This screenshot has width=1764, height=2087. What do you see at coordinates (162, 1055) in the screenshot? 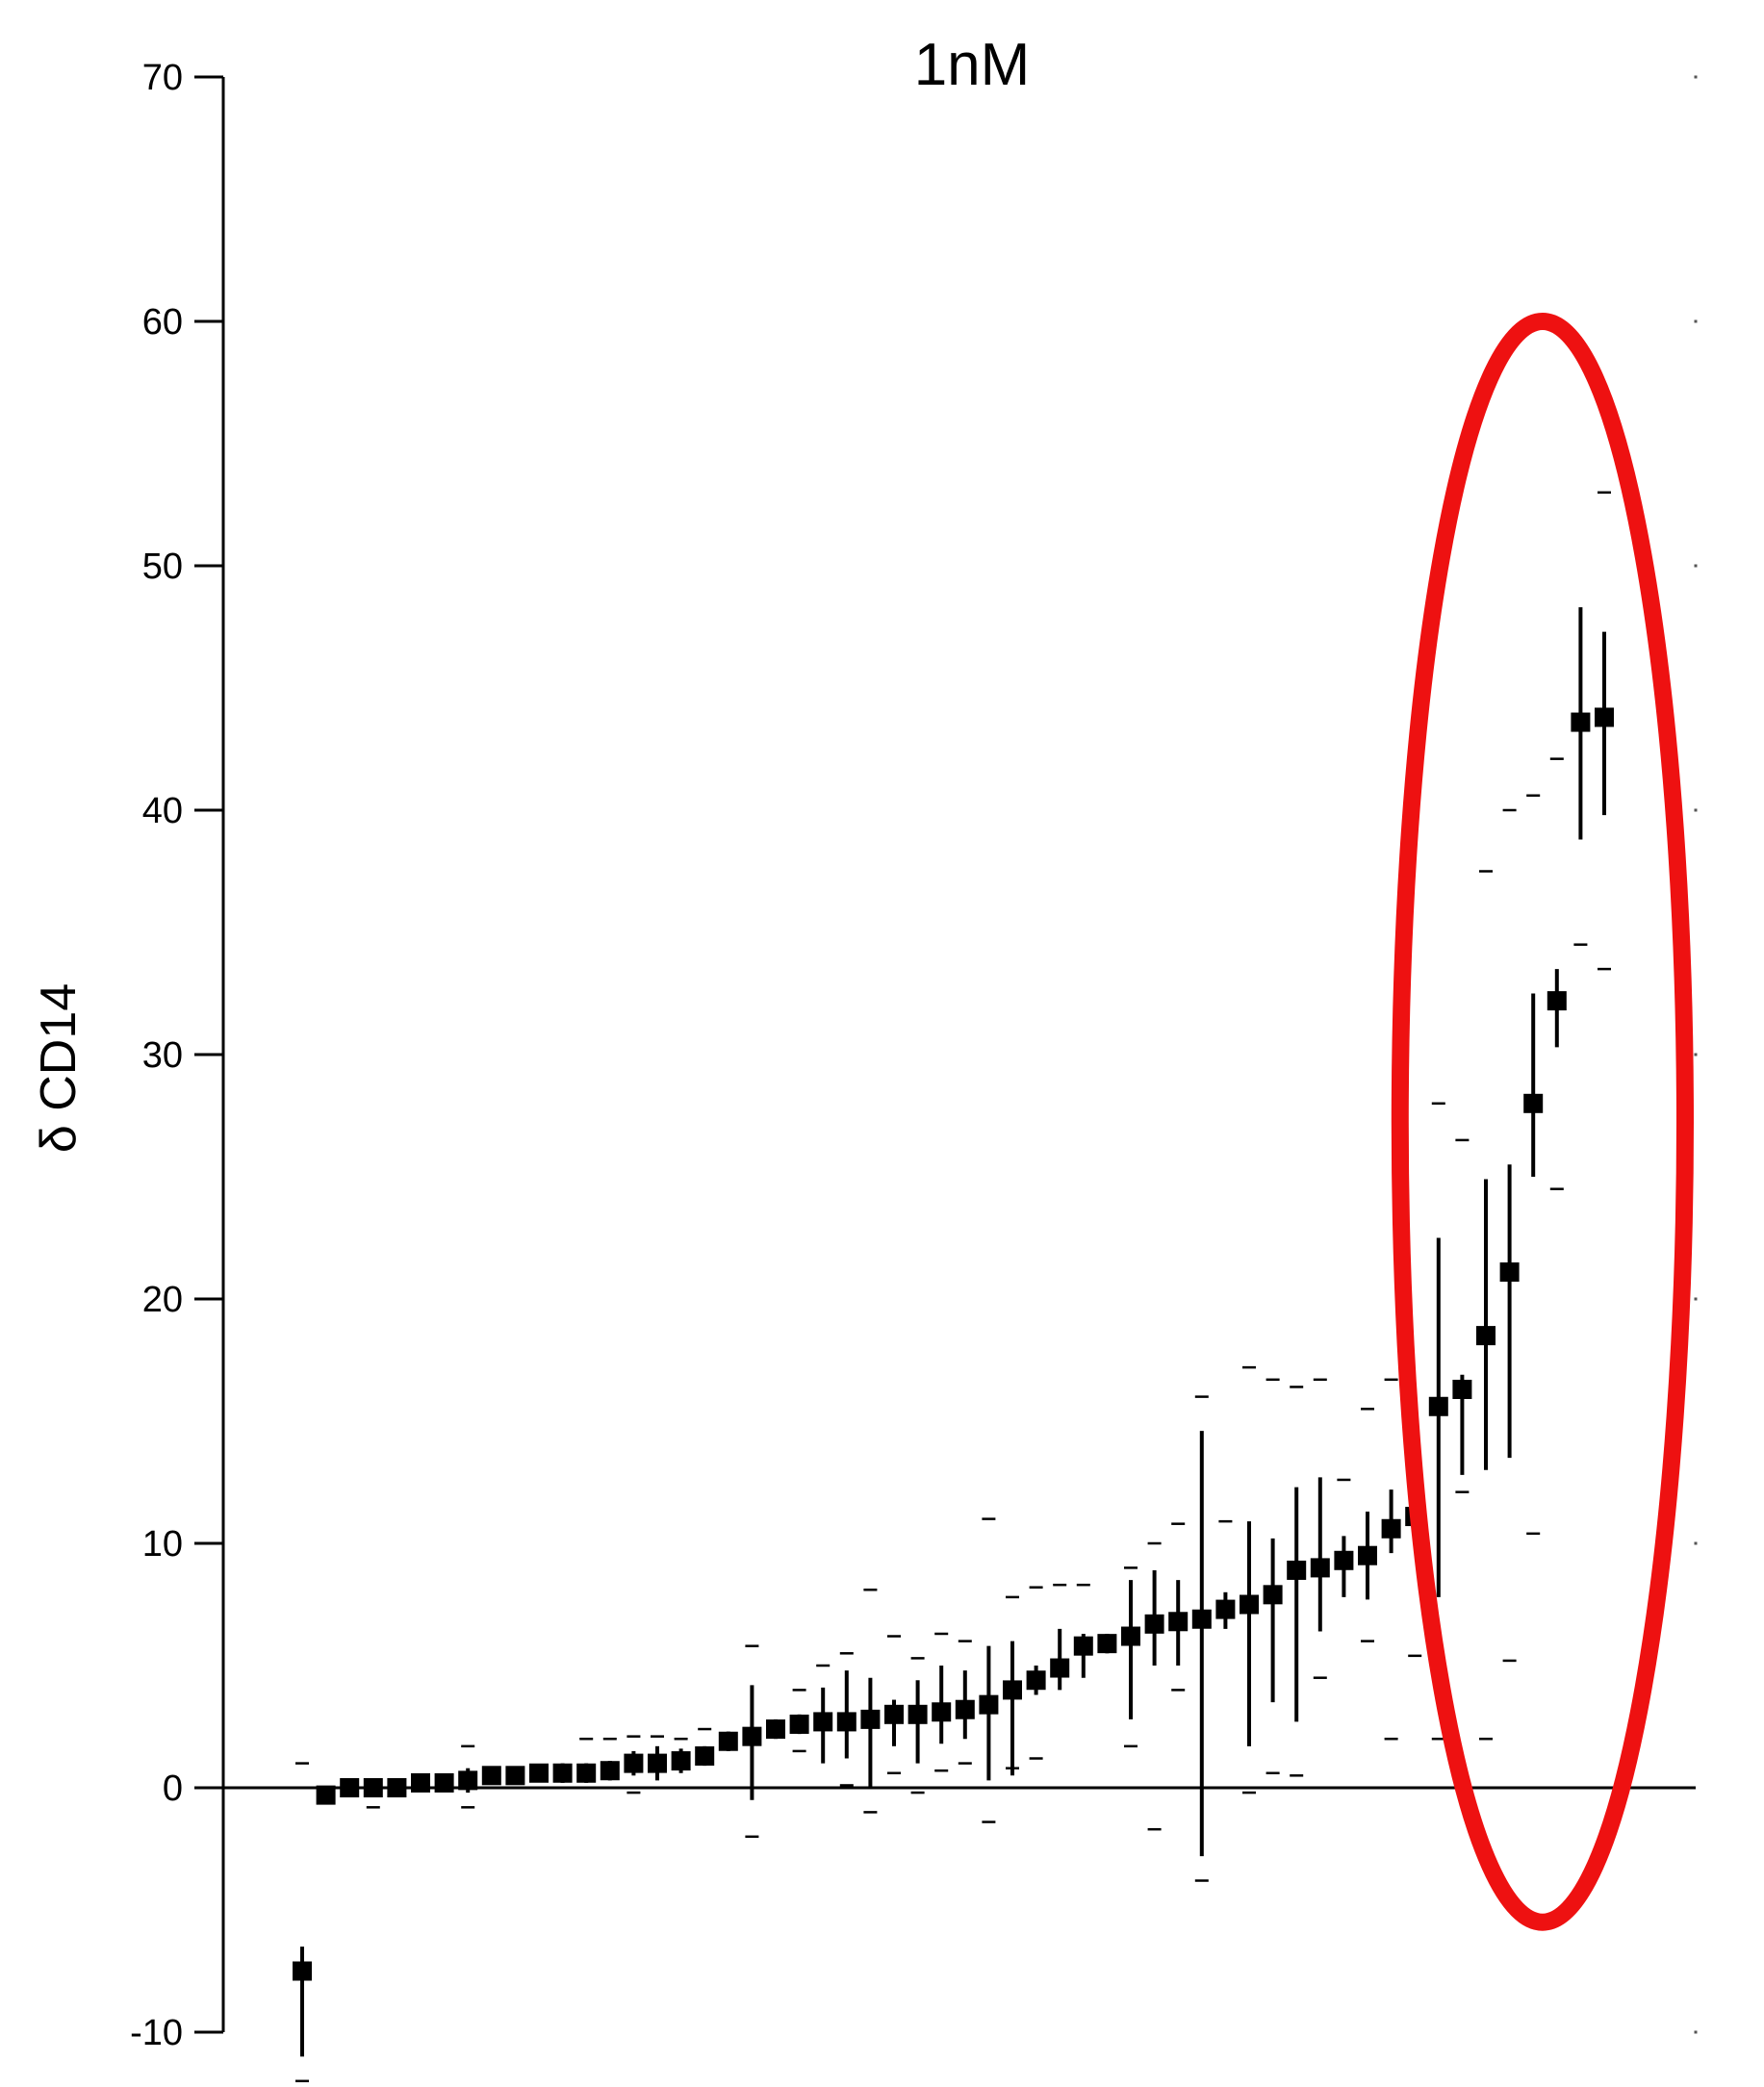
I see `y-tick-label: 30` at bounding box center [162, 1055].